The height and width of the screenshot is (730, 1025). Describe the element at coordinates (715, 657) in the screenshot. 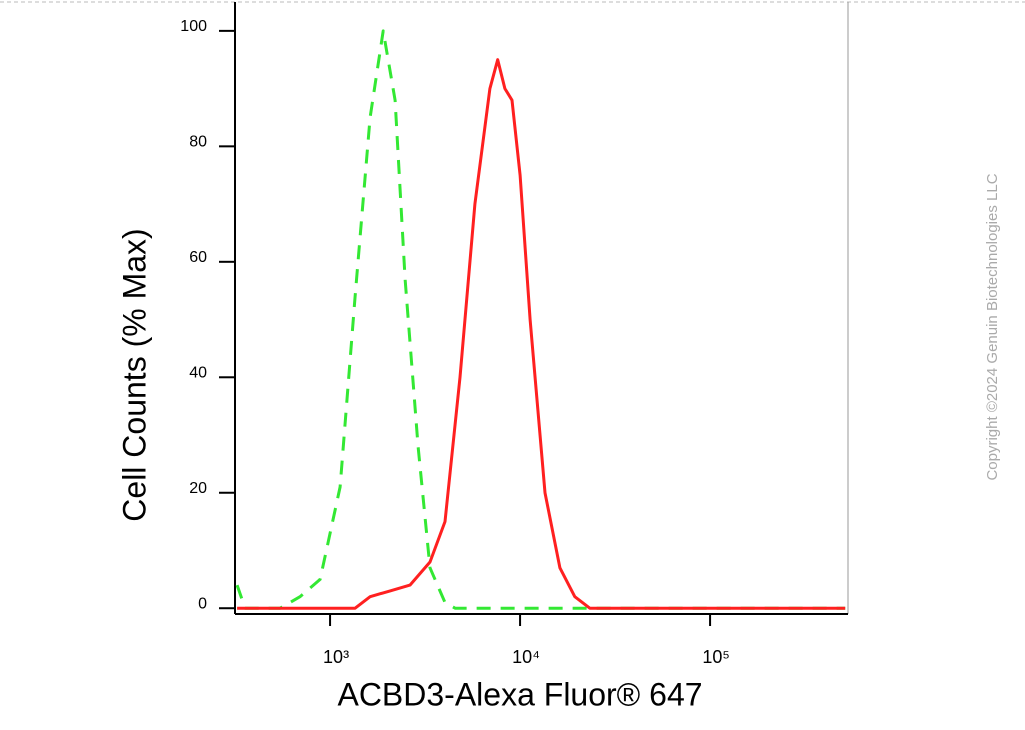

I see `x-tick-label: 10⁵` at that location.